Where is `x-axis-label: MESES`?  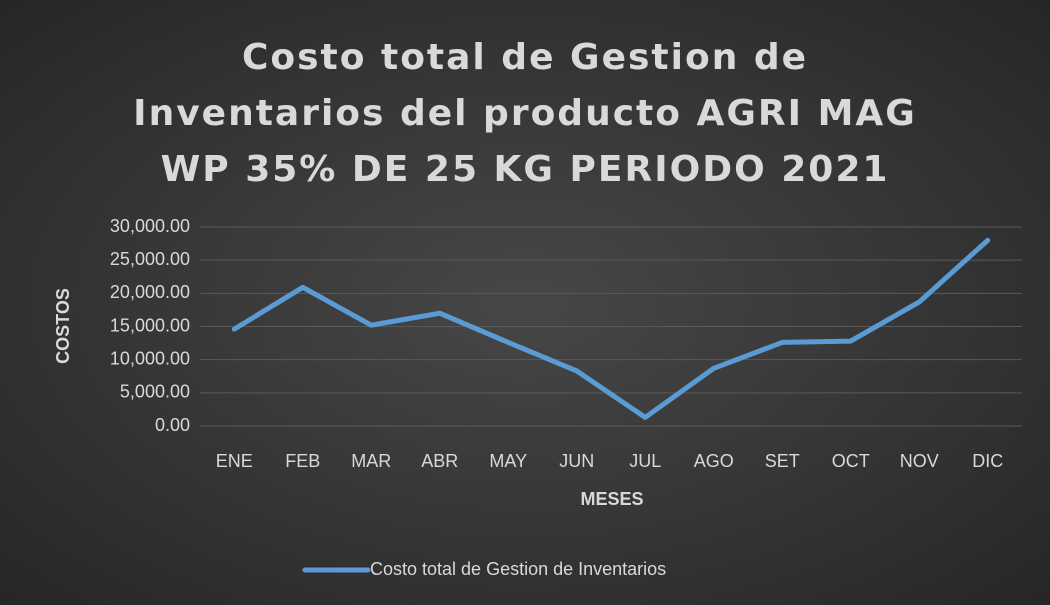 x-axis-label: MESES is located at coordinates (611, 499).